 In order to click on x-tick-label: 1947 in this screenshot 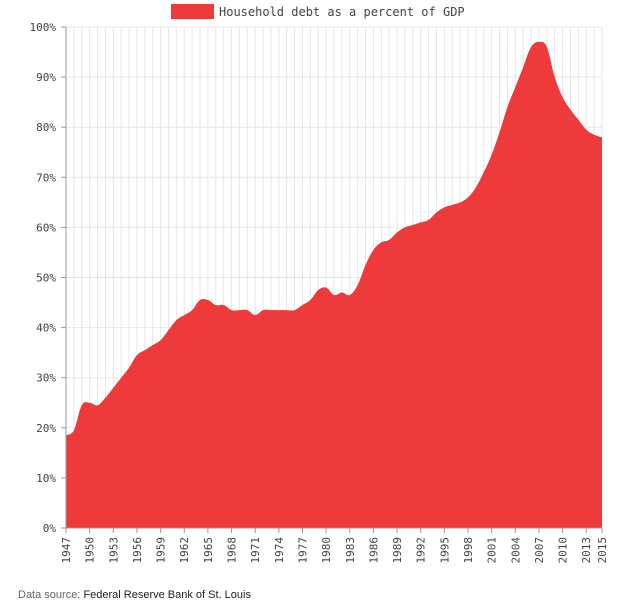, I will do `click(66, 550)`.